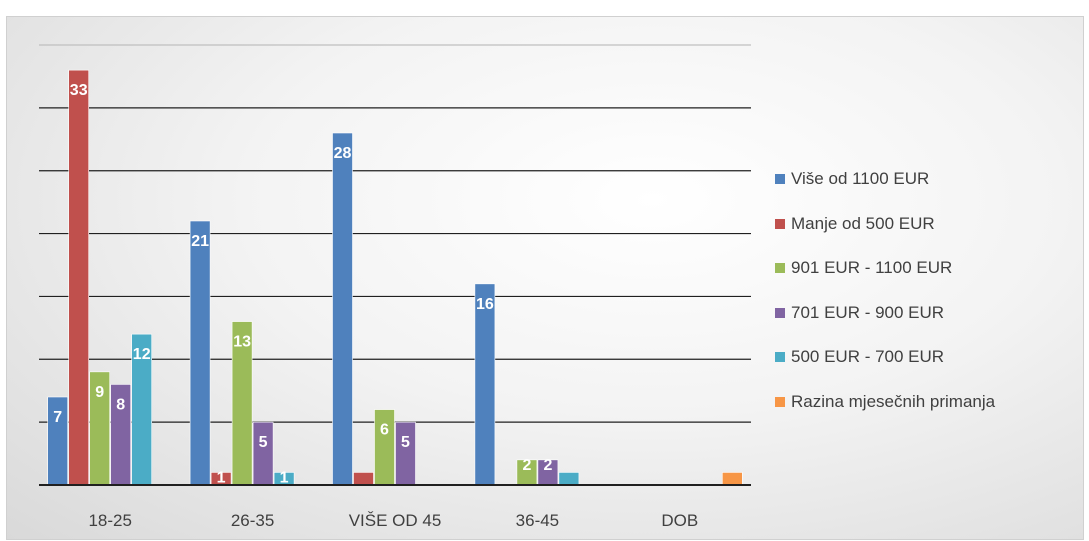  Describe the element at coordinates (868, 357) in the screenshot. I see `legend-label: 500 EUR - 700 EUR` at that location.